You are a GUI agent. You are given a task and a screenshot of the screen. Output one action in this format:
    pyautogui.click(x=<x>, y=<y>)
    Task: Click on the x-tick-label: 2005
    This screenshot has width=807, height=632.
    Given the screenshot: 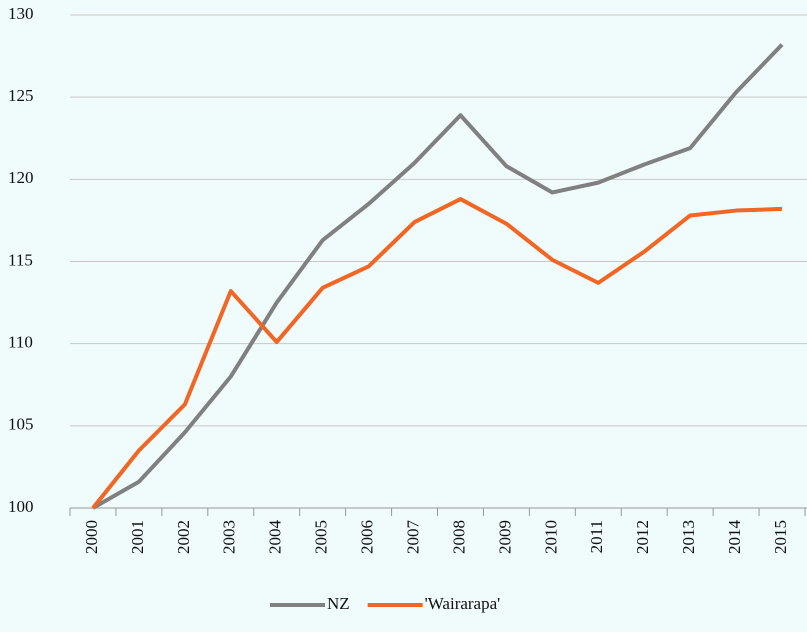 What is the action you would take?
    pyautogui.click(x=321, y=537)
    